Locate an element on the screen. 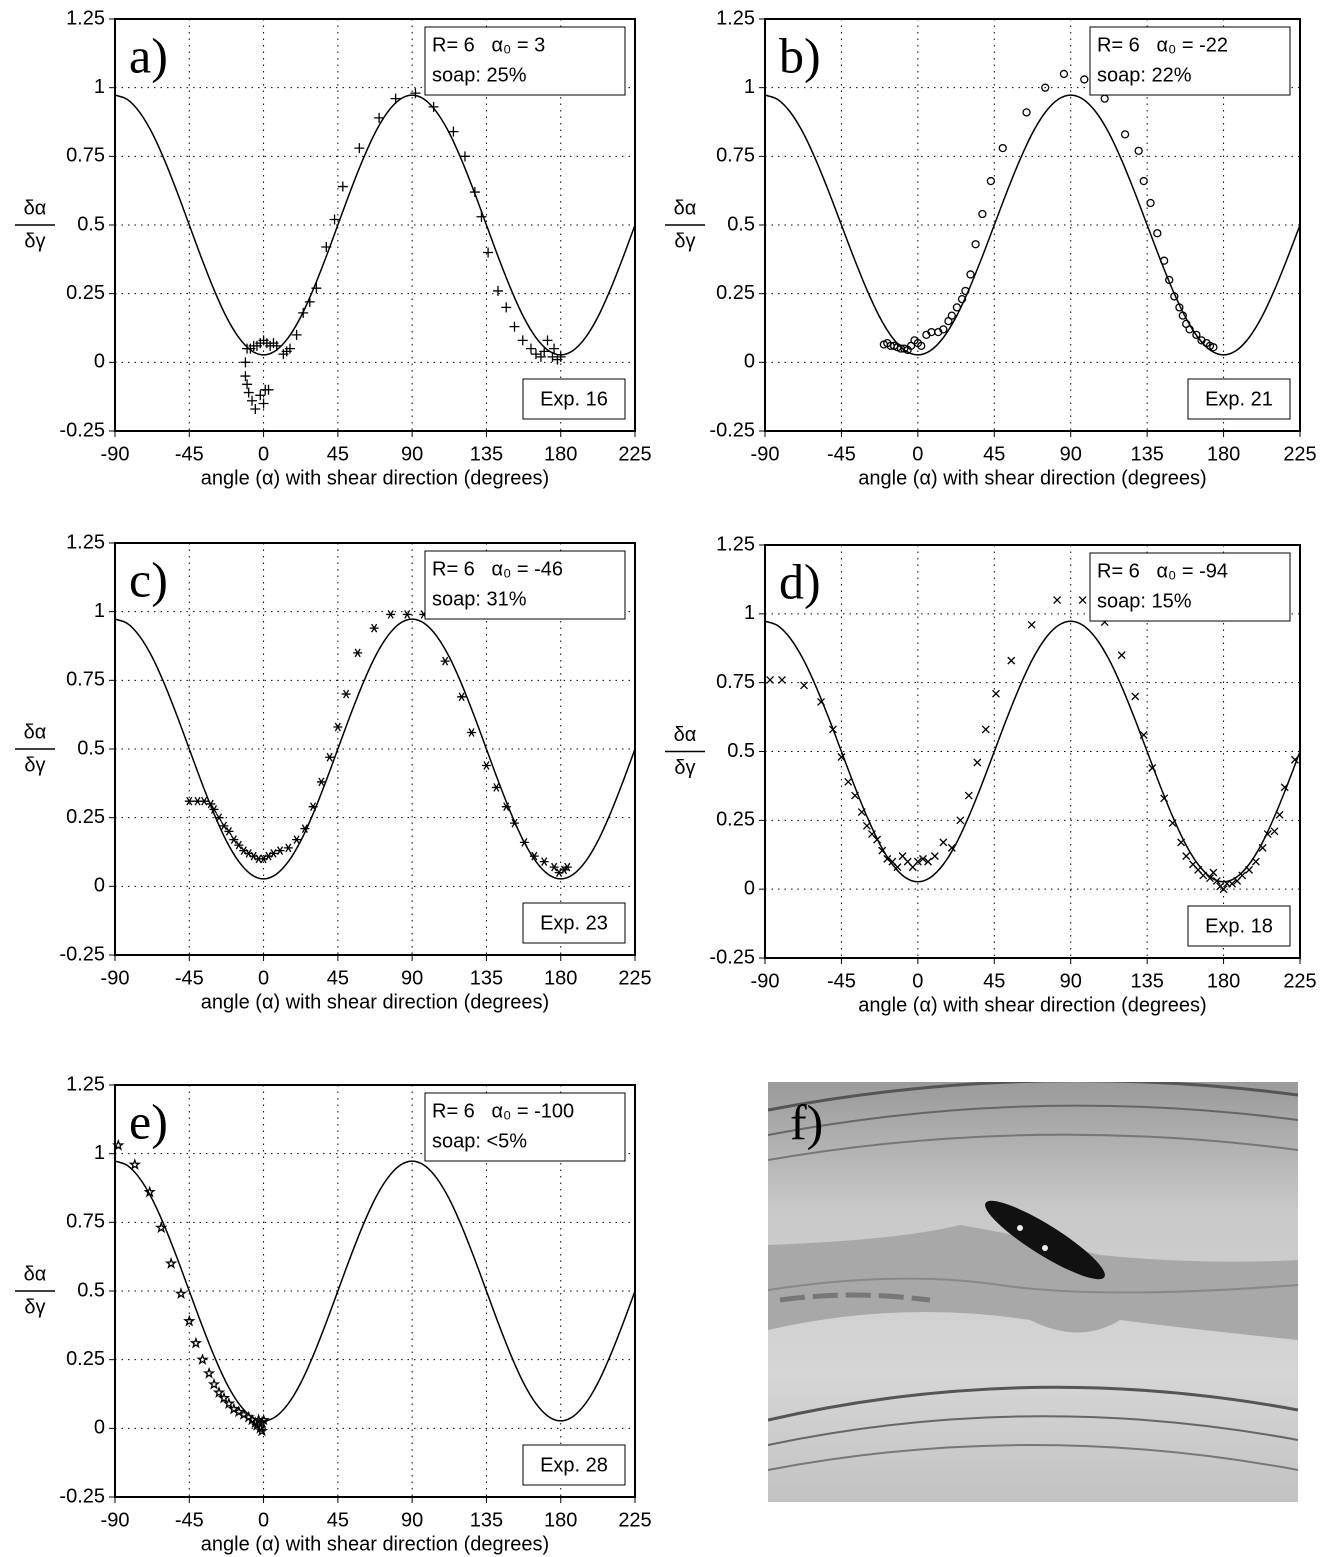  info-soap: soap: 22% is located at coordinates (1144, 75).